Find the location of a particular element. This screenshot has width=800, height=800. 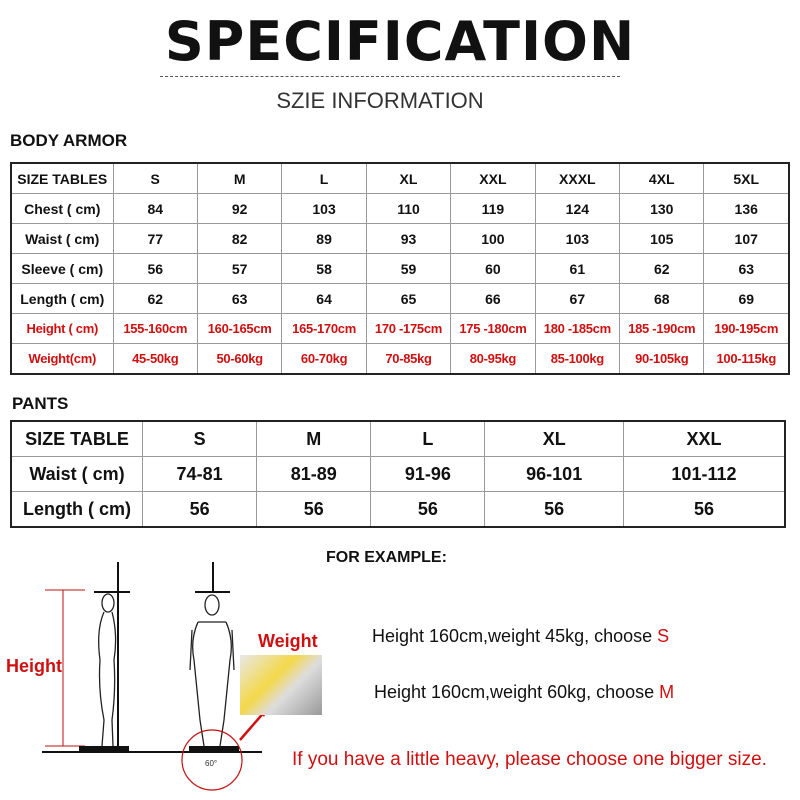

table-cell: 82 is located at coordinates (239, 238).